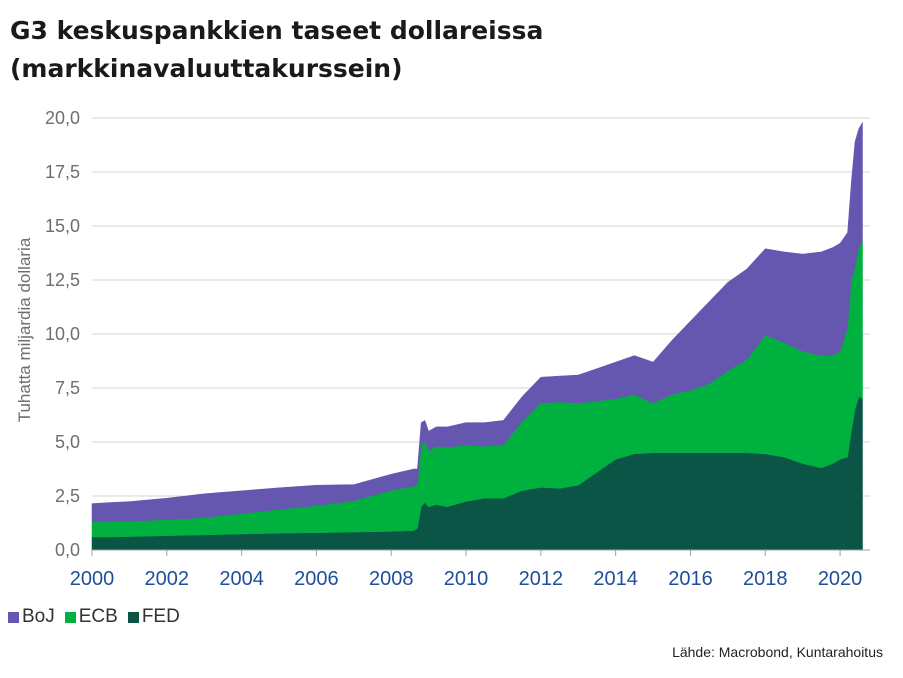 The height and width of the screenshot is (678, 903). I want to click on y-tick-label: 12,5, so click(62, 280).